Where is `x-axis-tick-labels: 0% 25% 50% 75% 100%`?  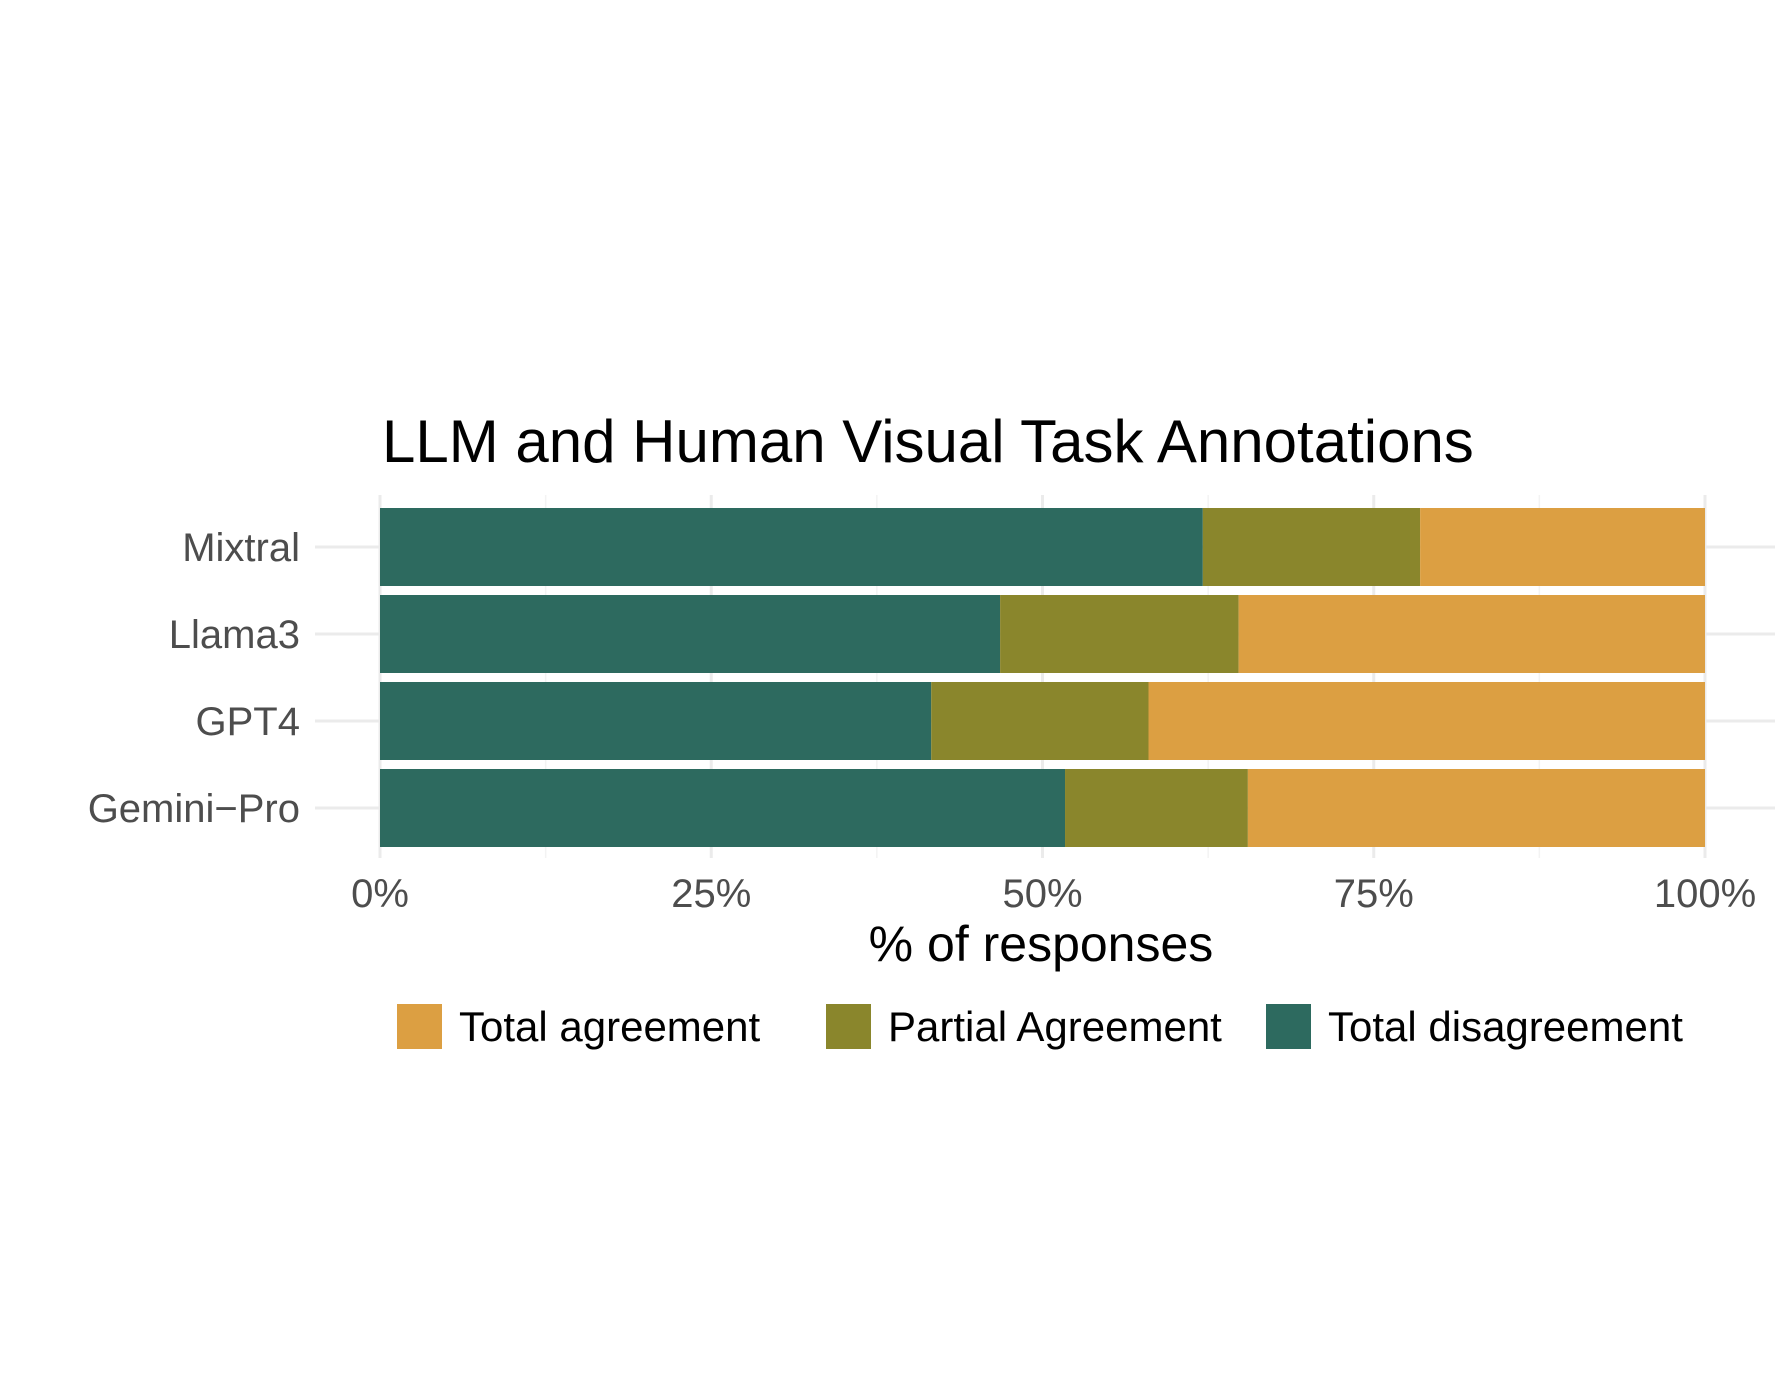 x-axis-tick-labels: 0% 25% 50% 75% 100% is located at coordinates (1053, 894).